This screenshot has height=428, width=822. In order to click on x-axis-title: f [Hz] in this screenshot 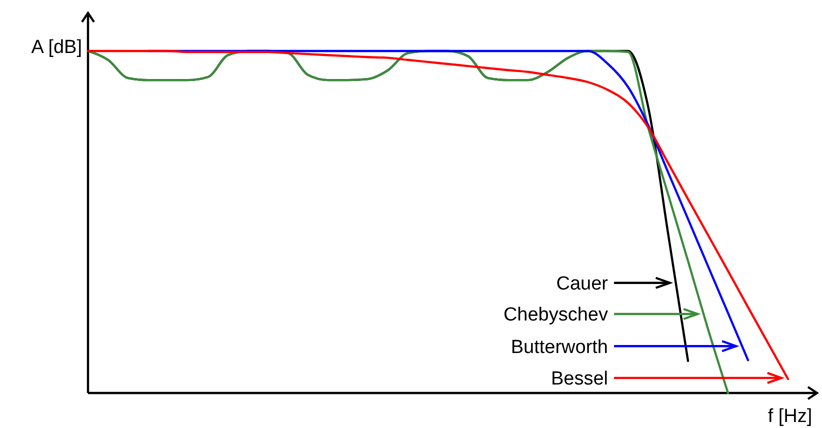, I will do `click(790, 416)`.